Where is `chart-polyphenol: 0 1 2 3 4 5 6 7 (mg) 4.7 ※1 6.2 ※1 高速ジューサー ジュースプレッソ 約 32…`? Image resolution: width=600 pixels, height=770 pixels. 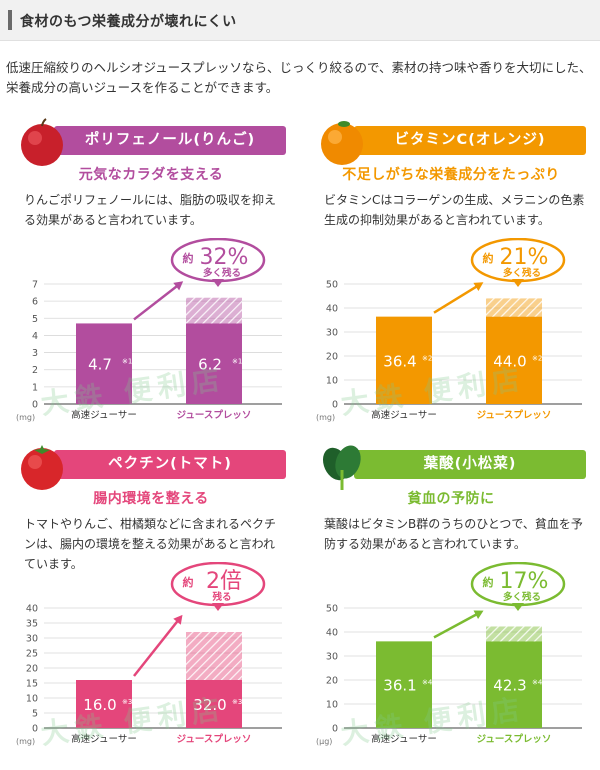 chart-polyphenol: 0 1 2 3 4 5 6 7 (mg) 4.7 ※1 6.2 ※1 高速ジューサー ジュースプレッソ 約 32… is located at coordinates (151, 341).